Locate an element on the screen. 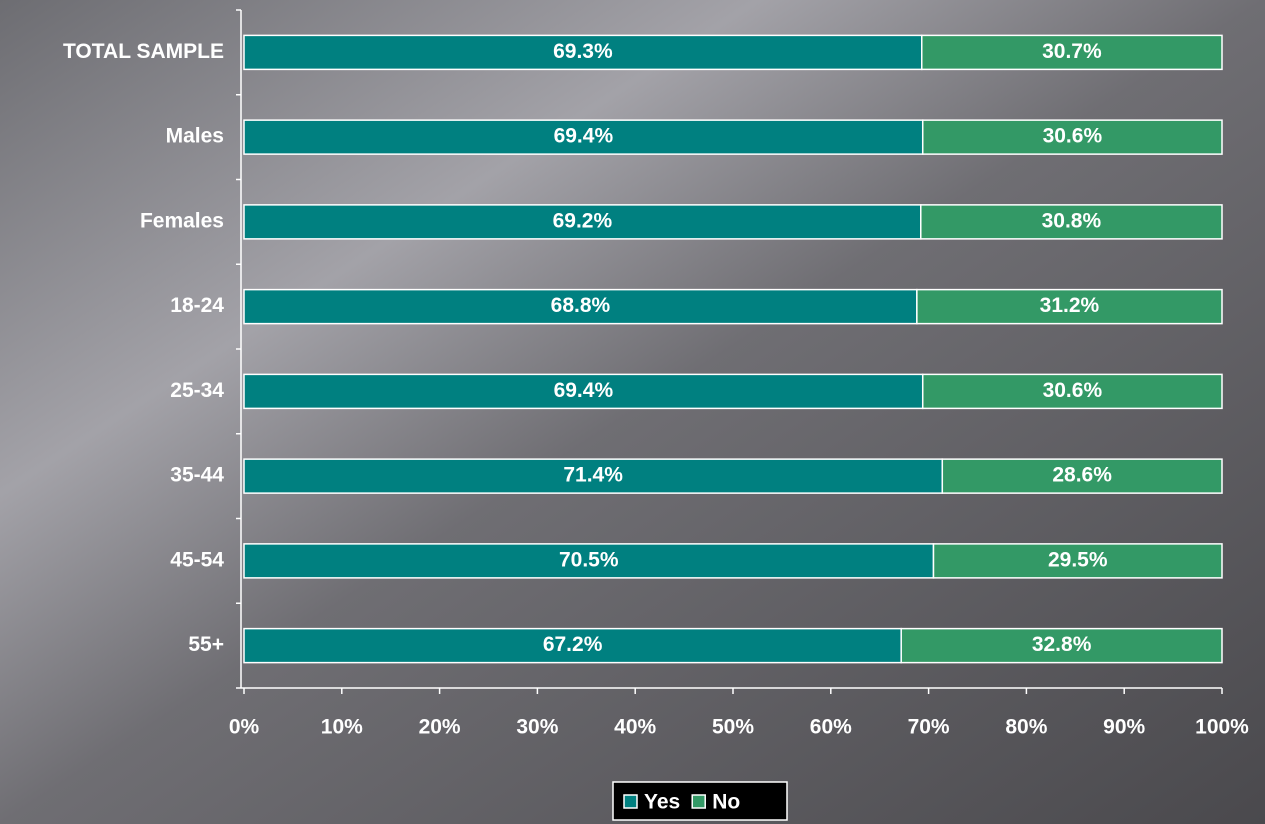  data-label: 69.2% is located at coordinates (583, 220).